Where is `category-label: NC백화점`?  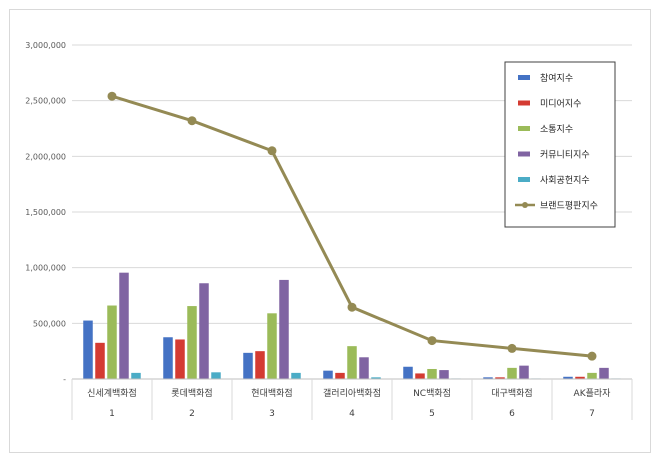
category-label: NC백화점 is located at coordinates (432, 393).